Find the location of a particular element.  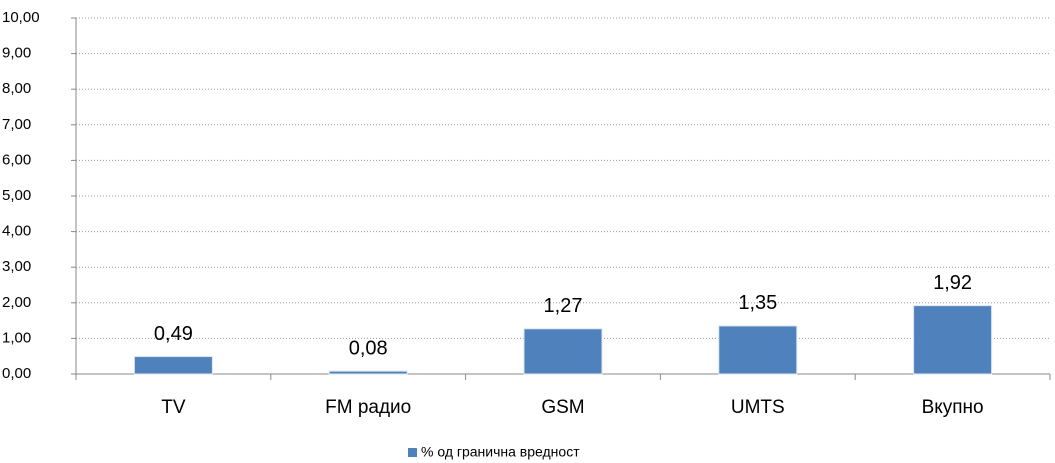

x-tick-label: UMTS is located at coordinates (758, 407).